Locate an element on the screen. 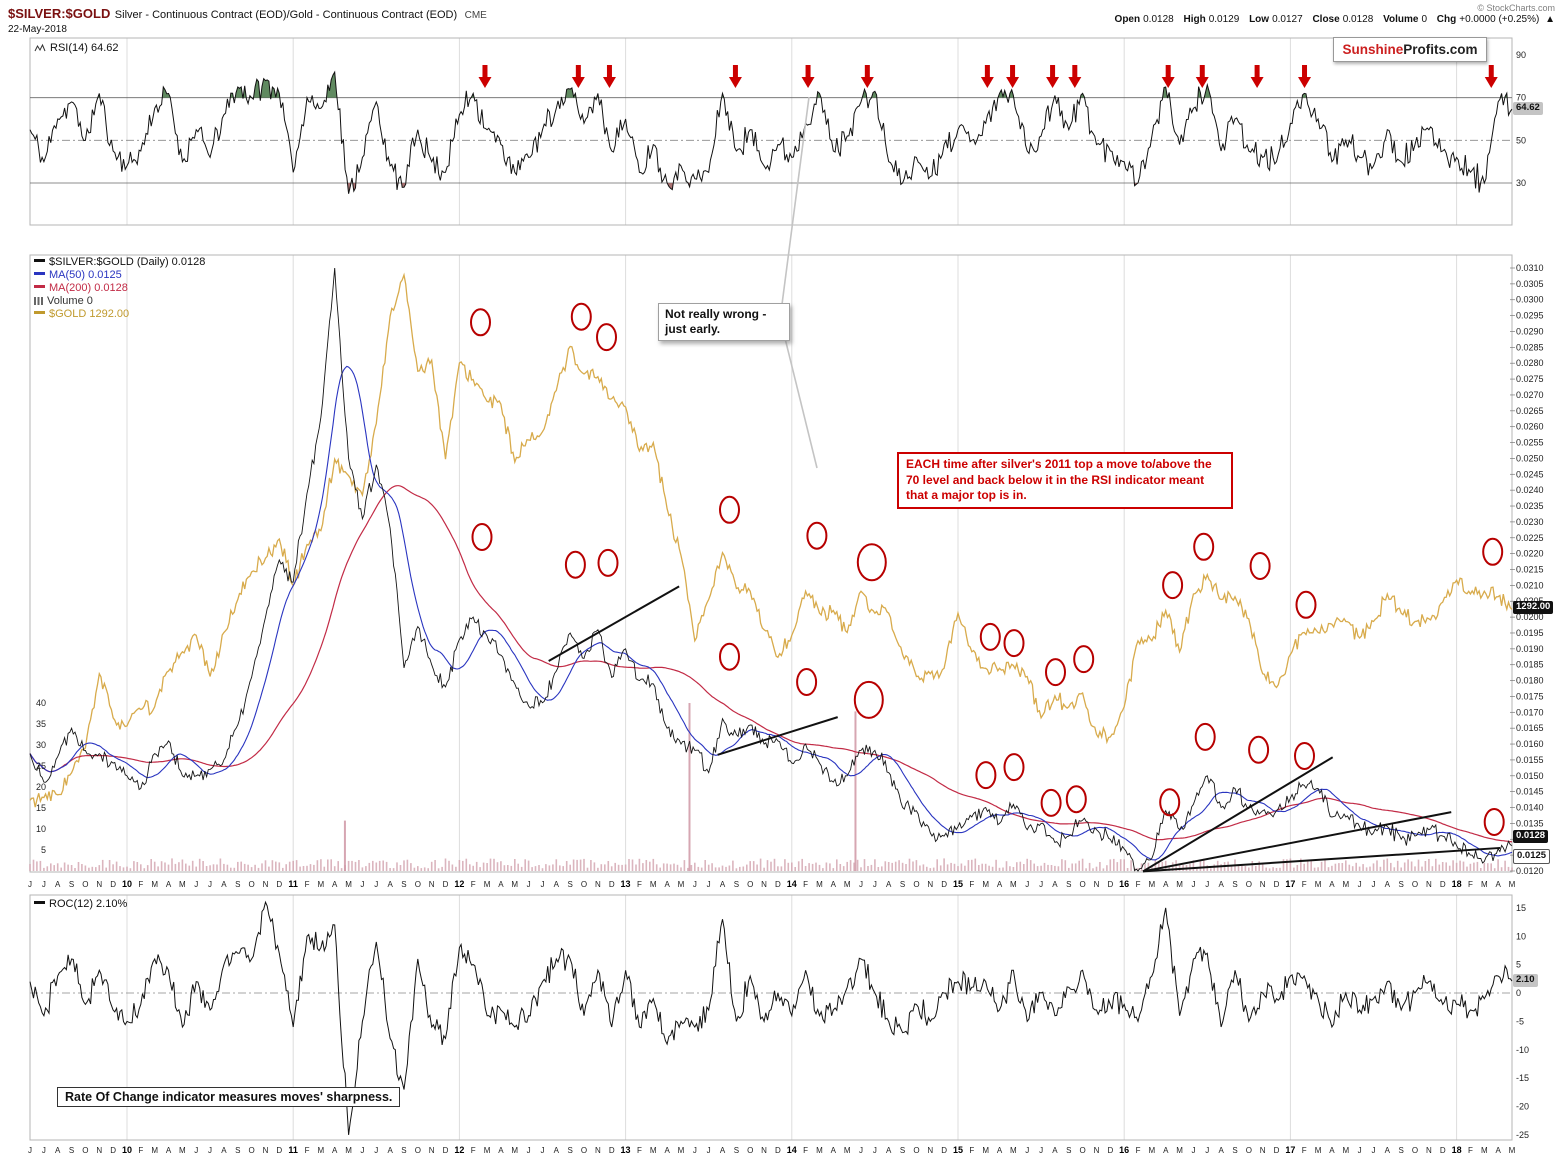 Image resolution: width=1565 pixels, height=1157 pixels. axis-tick-label: -10 is located at coordinates (1522, 1050).